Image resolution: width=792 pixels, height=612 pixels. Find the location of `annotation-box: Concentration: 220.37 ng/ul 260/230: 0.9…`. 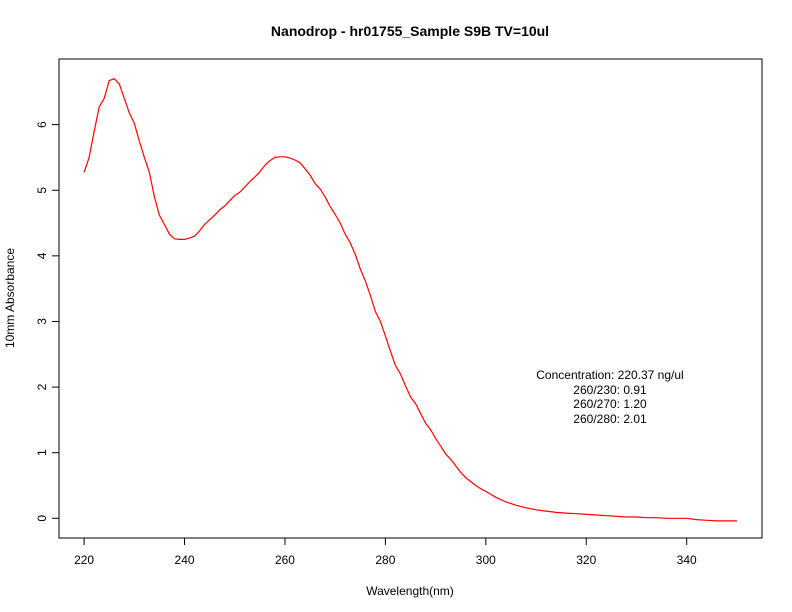

annotation-box: Concentration: 220.37 ng/ul 260/230: 0.9… is located at coordinates (609, 397).